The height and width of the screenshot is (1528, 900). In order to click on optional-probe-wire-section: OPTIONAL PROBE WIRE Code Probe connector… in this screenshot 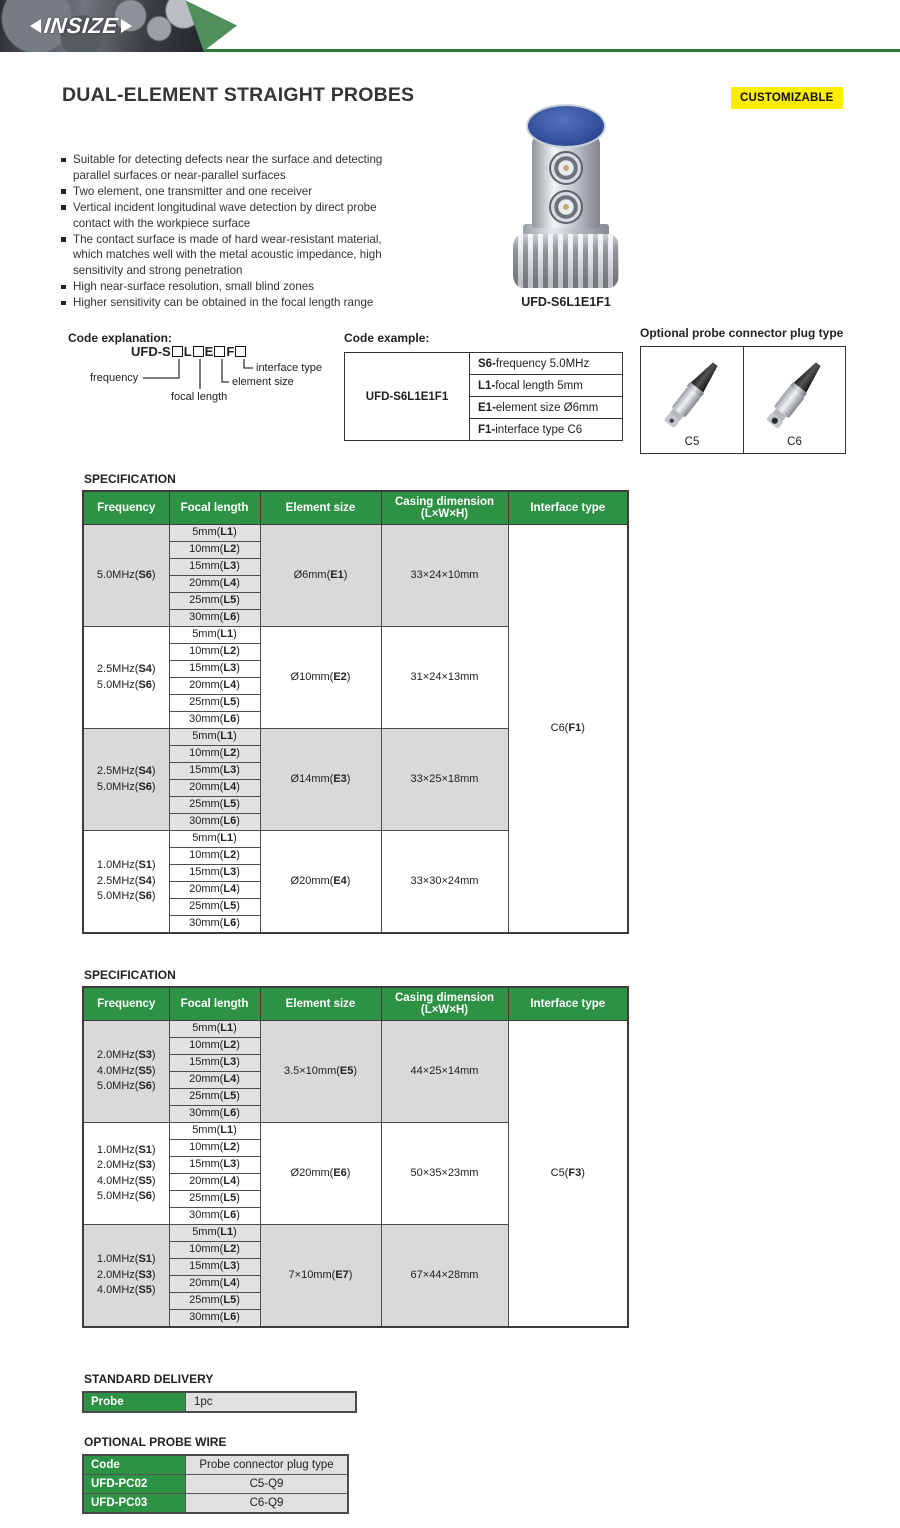, I will do `click(215, 1474)`.